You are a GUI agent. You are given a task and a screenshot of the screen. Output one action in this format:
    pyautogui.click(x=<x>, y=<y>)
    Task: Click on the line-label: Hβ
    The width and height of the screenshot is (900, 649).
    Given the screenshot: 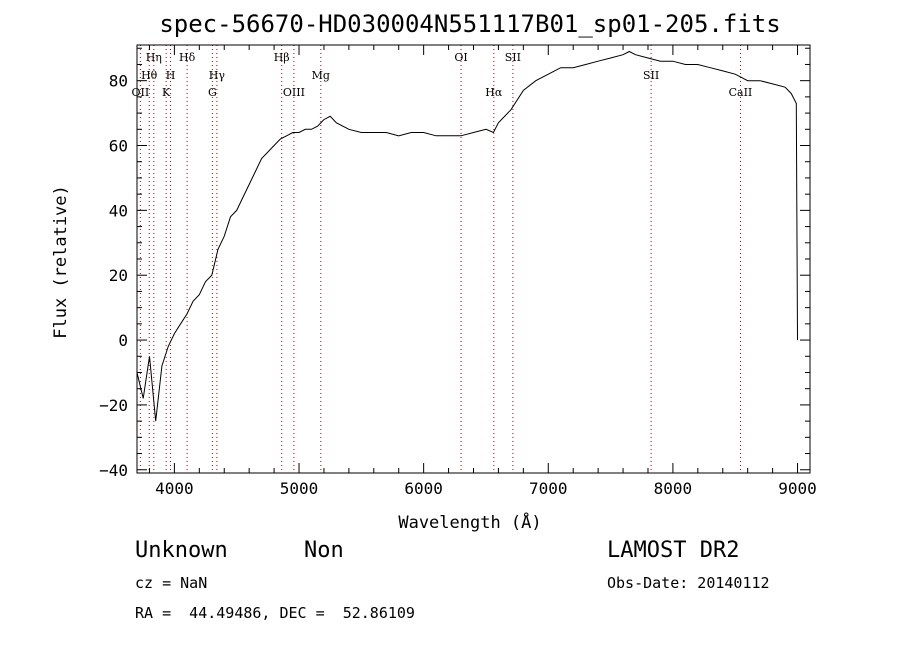 What is the action you would take?
    pyautogui.click(x=282, y=57)
    